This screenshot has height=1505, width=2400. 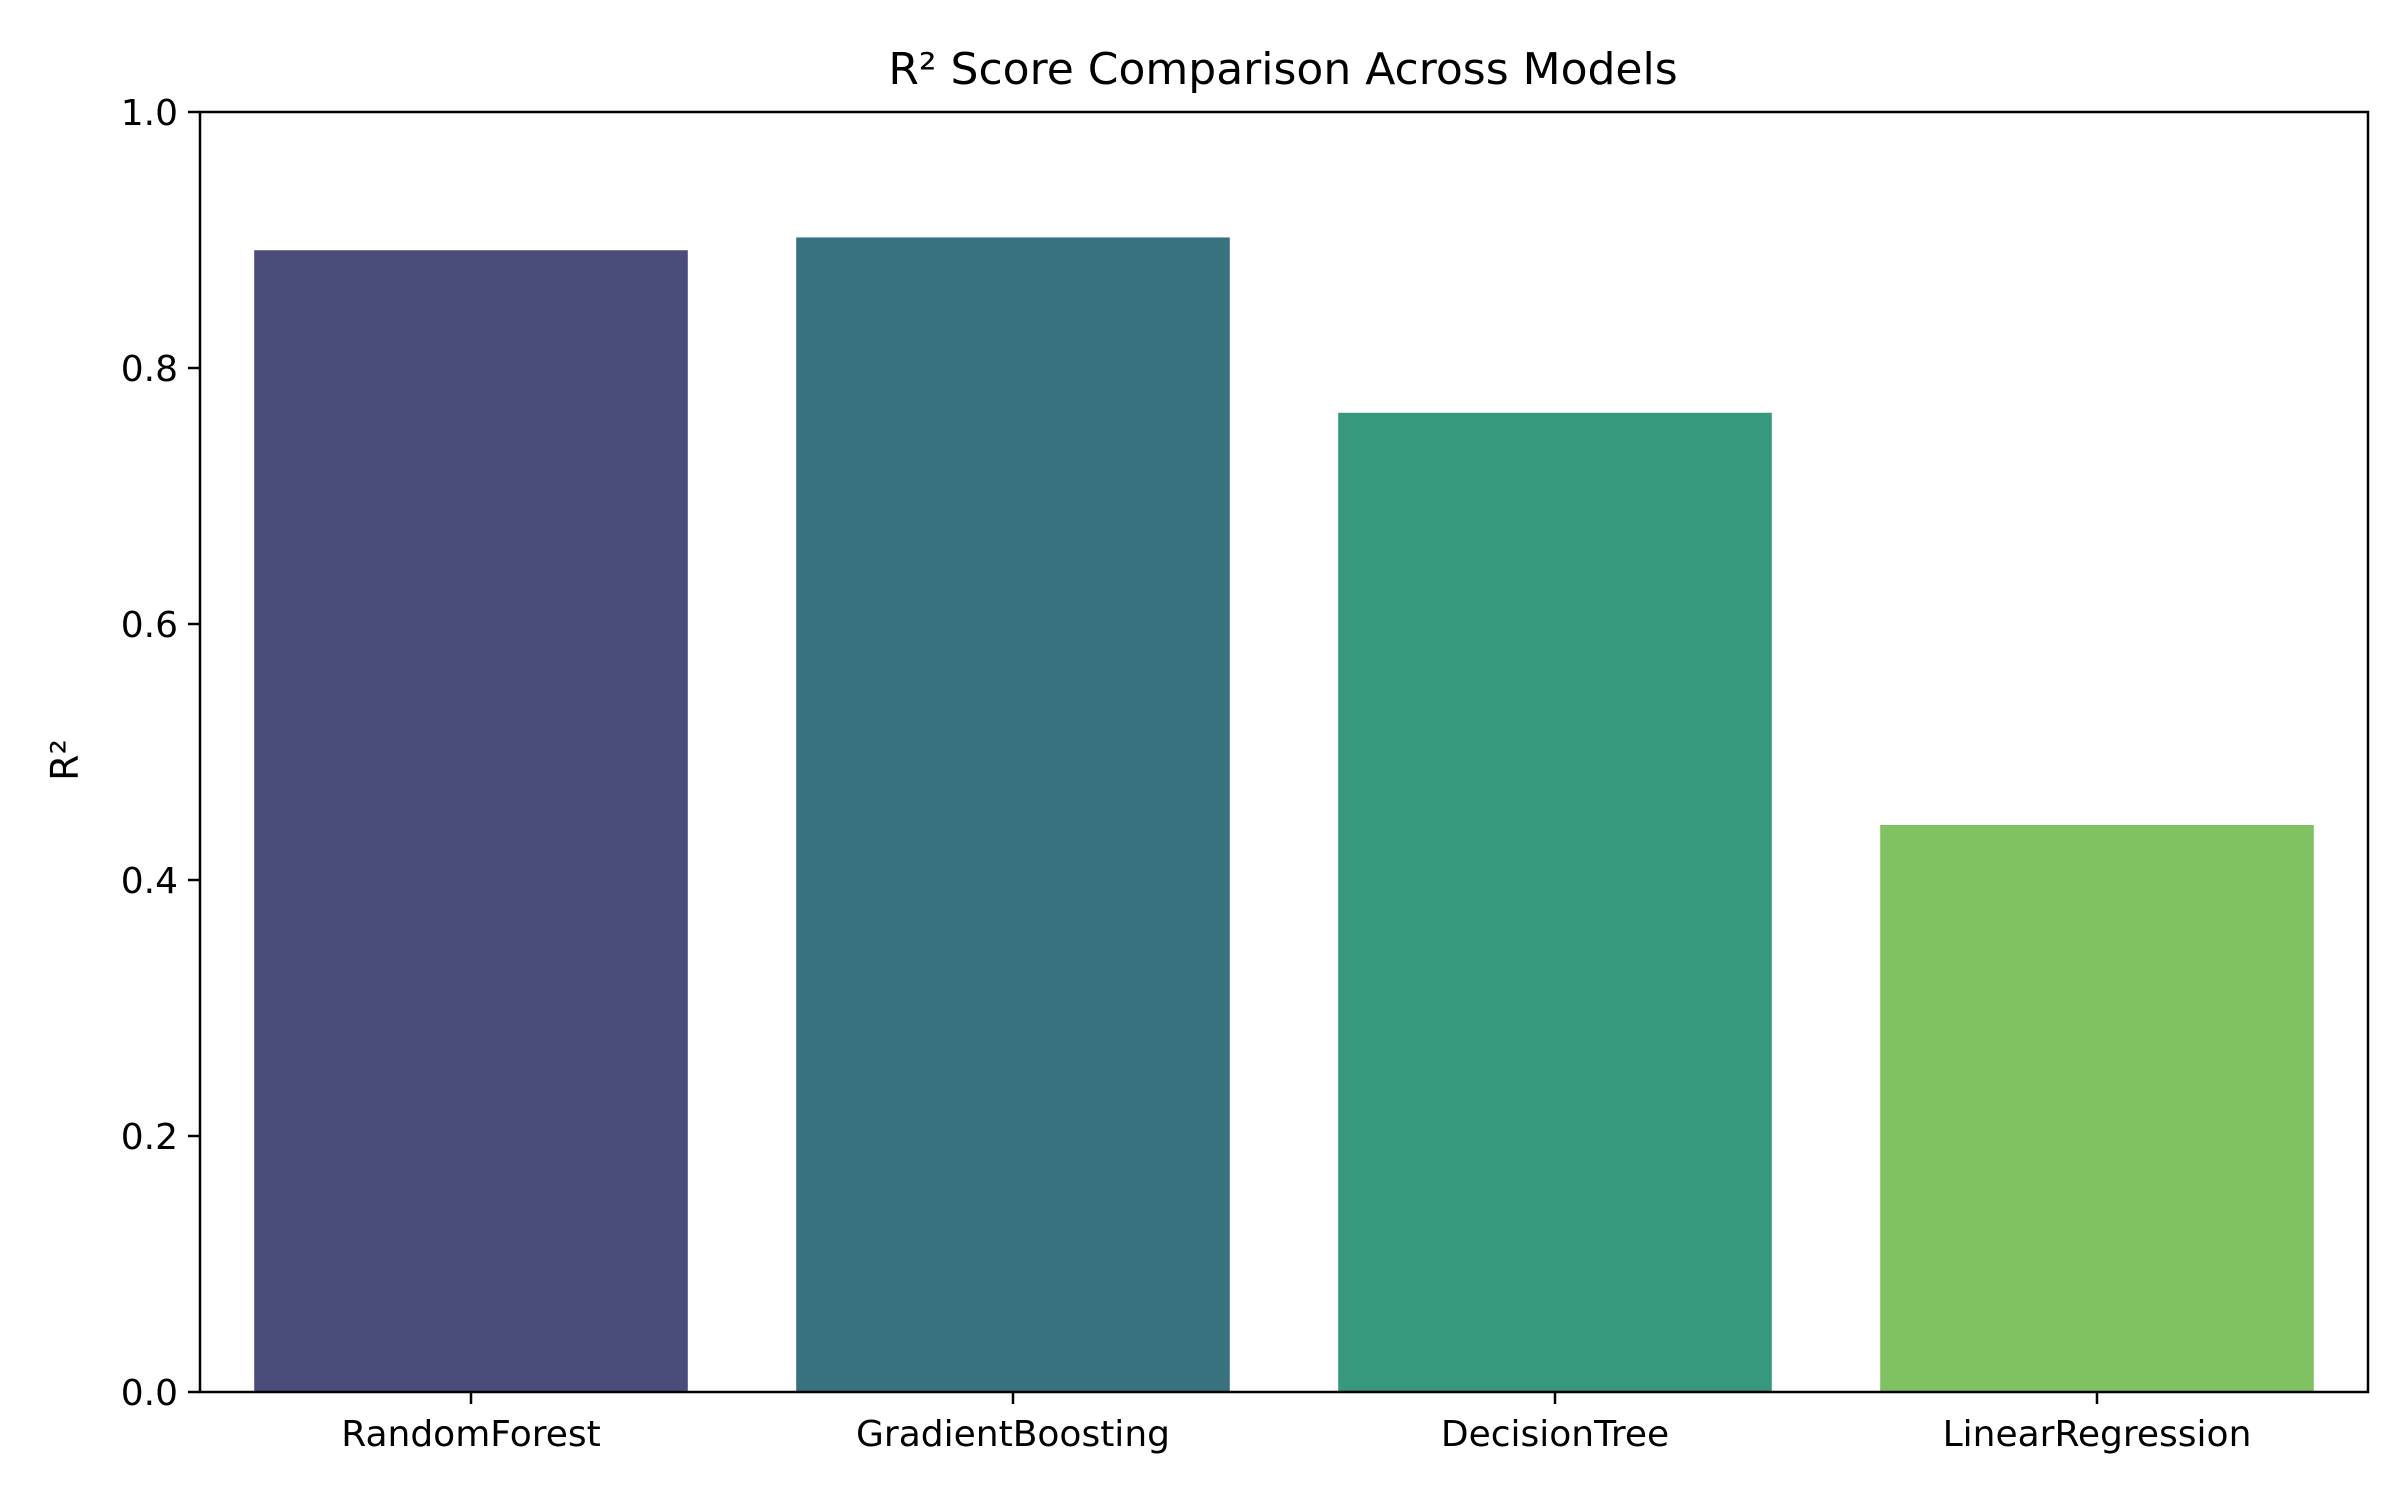 I want to click on y-axis-label: R², so click(x=65, y=760).